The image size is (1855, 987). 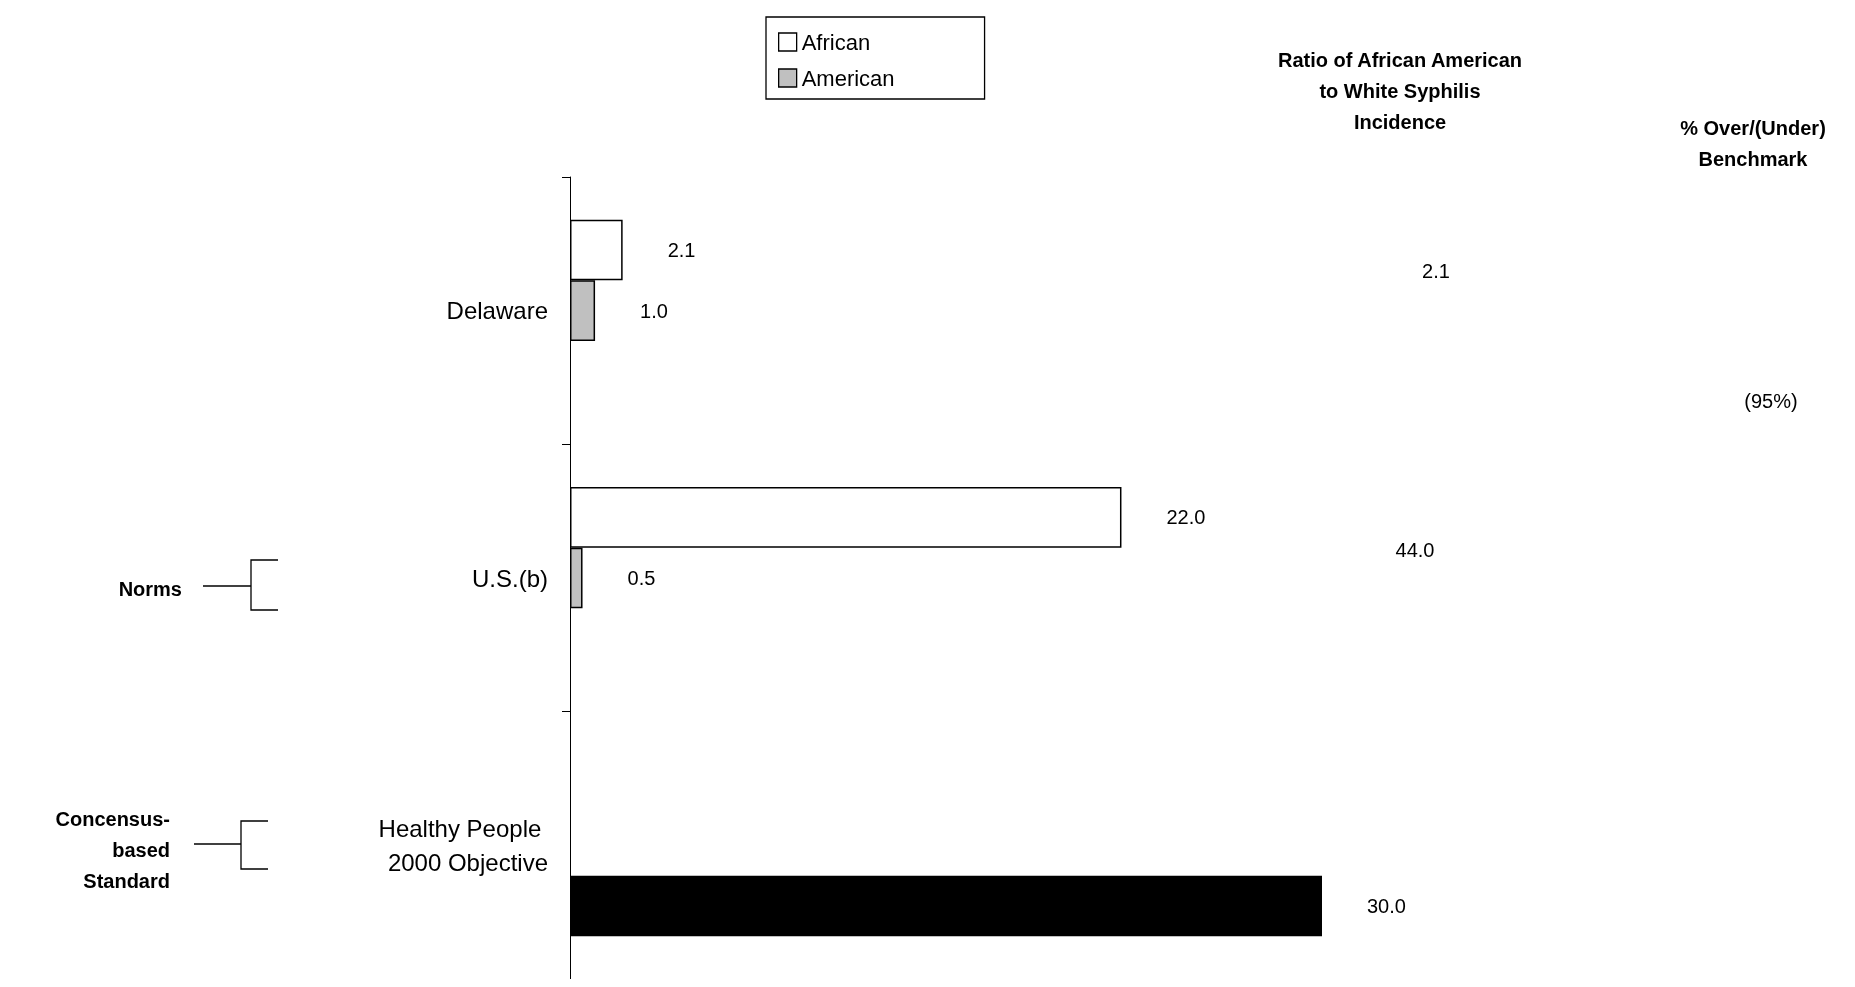 I want to click on data-label: 1.0, so click(x=654, y=310).